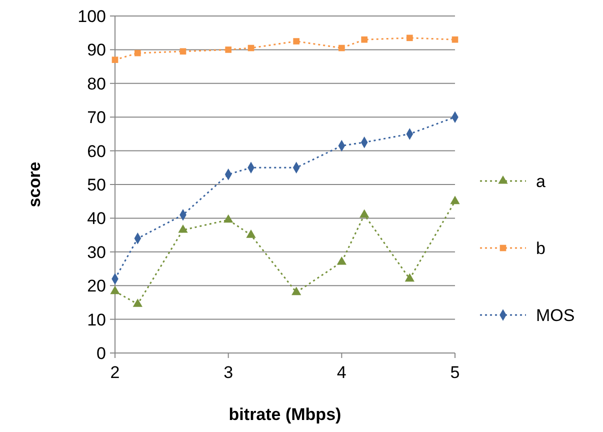 The width and height of the screenshot is (603, 432). What do you see at coordinates (341, 372) in the screenshot?
I see `x-tick-label: 4` at bounding box center [341, 372].